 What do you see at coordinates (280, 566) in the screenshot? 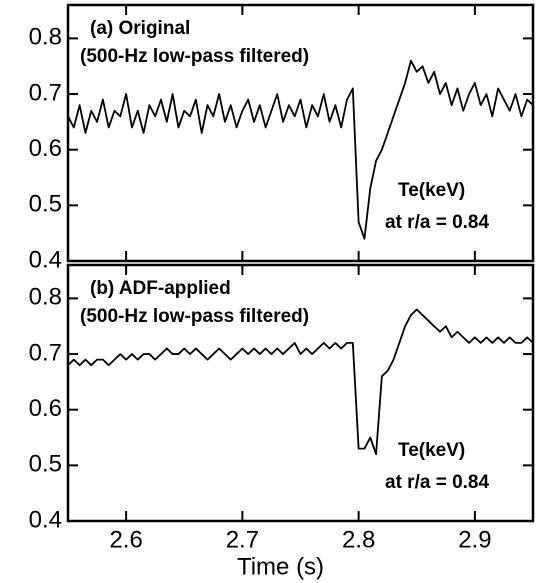
I see `x-axis-label: Time (s)` at bounding box center [280, 566].